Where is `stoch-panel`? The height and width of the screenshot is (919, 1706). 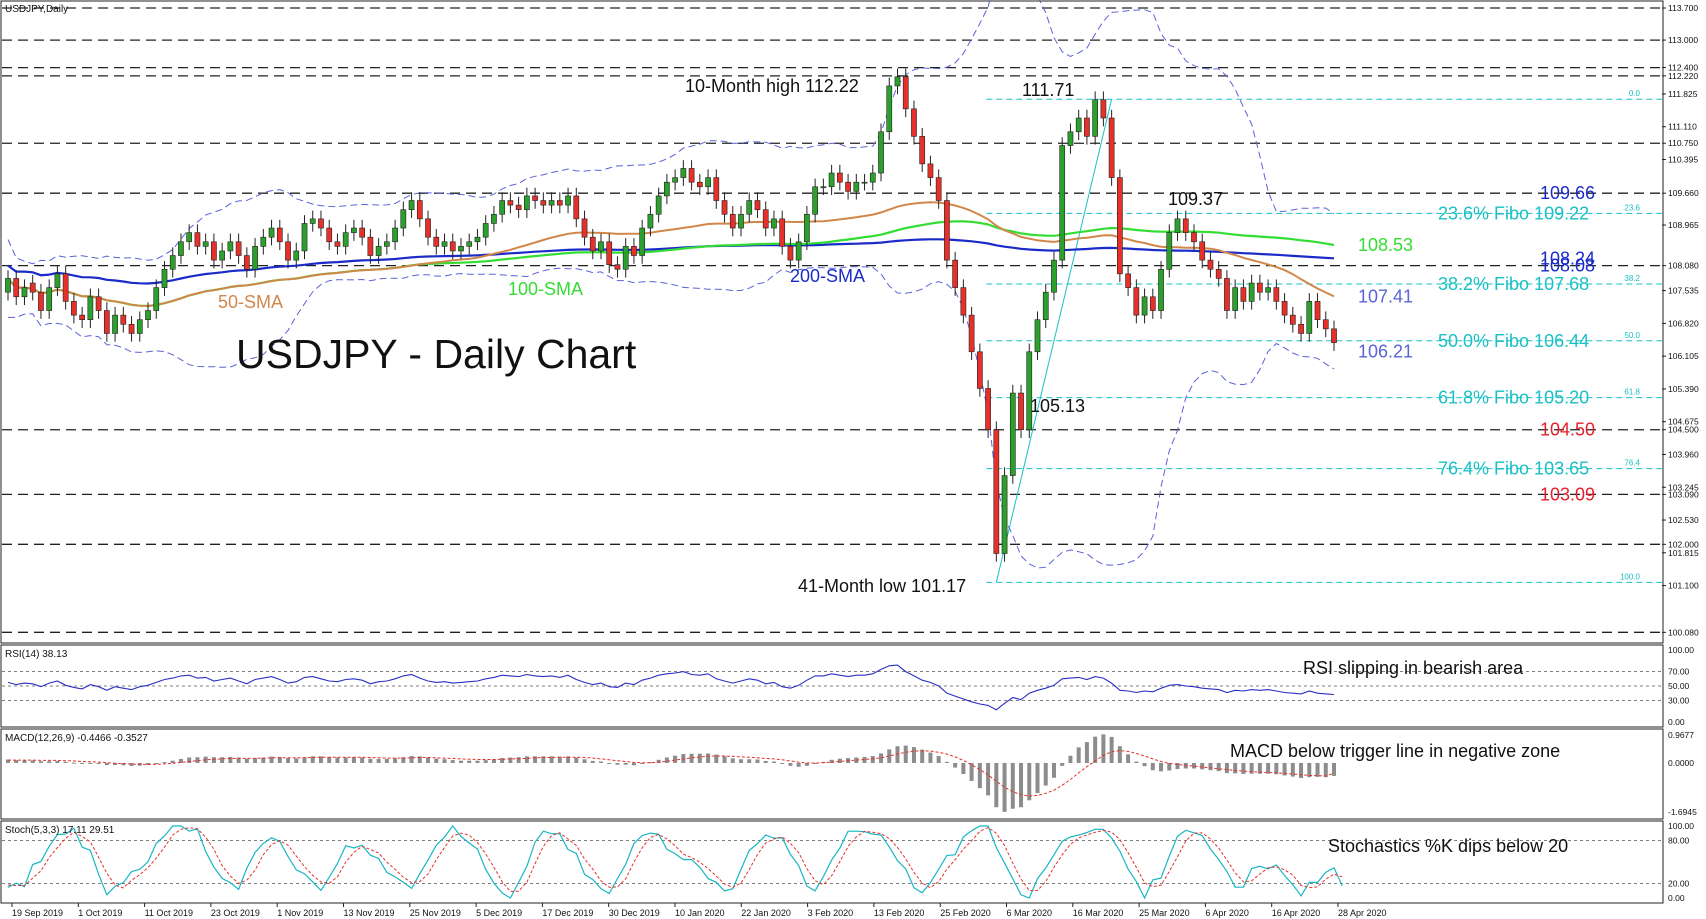 stoch-panel is located at coordinates (832, 862).